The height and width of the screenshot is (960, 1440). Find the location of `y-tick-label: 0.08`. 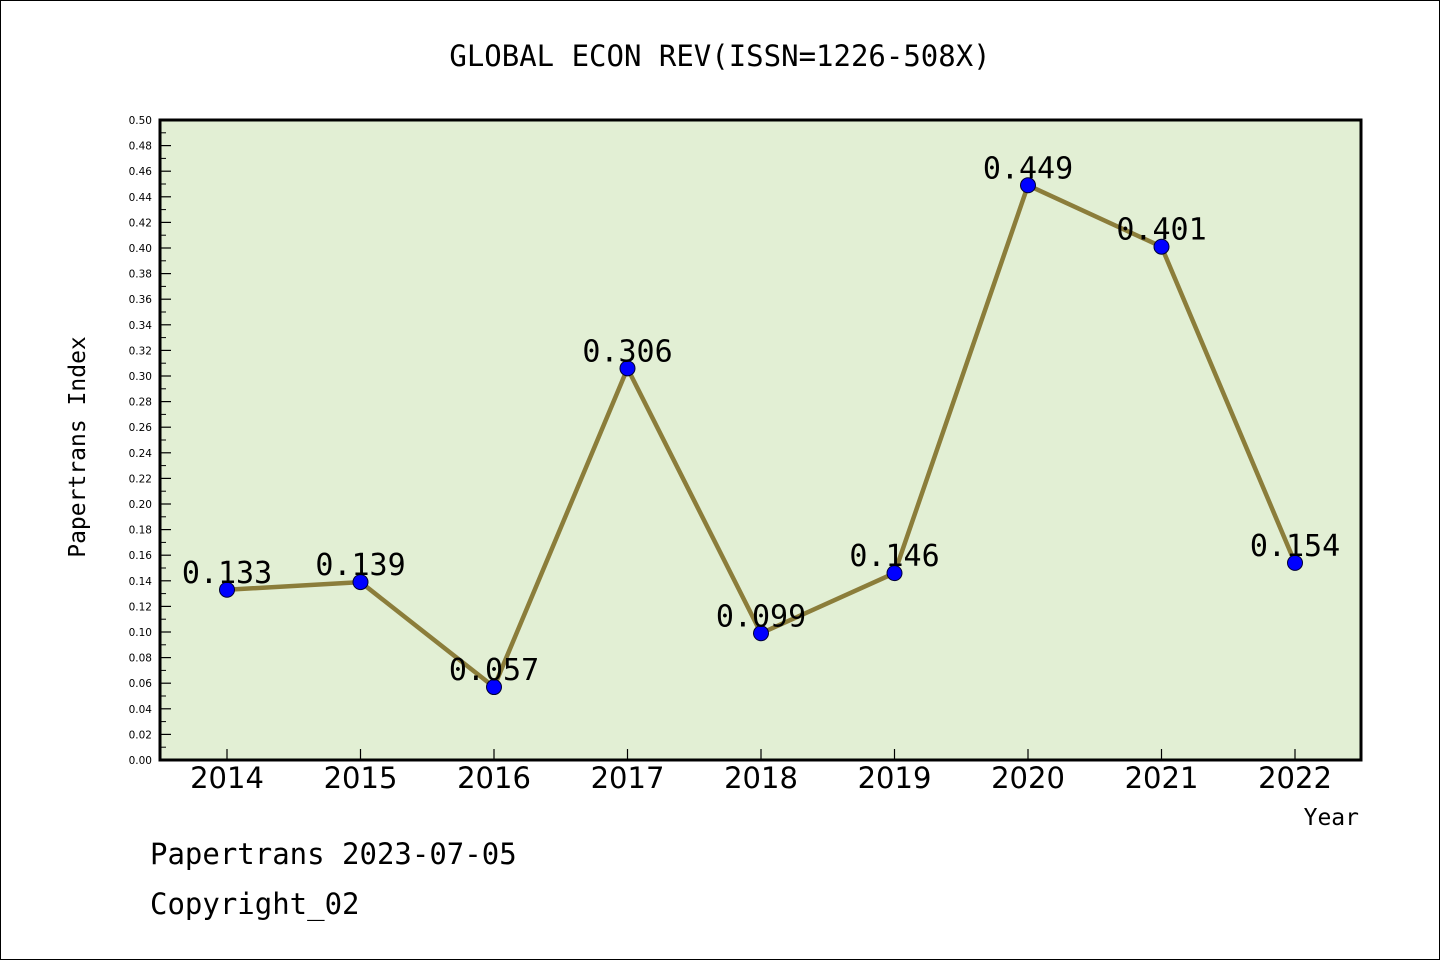

y-tick-label: 0.08 is located at coordinates (140, 659).